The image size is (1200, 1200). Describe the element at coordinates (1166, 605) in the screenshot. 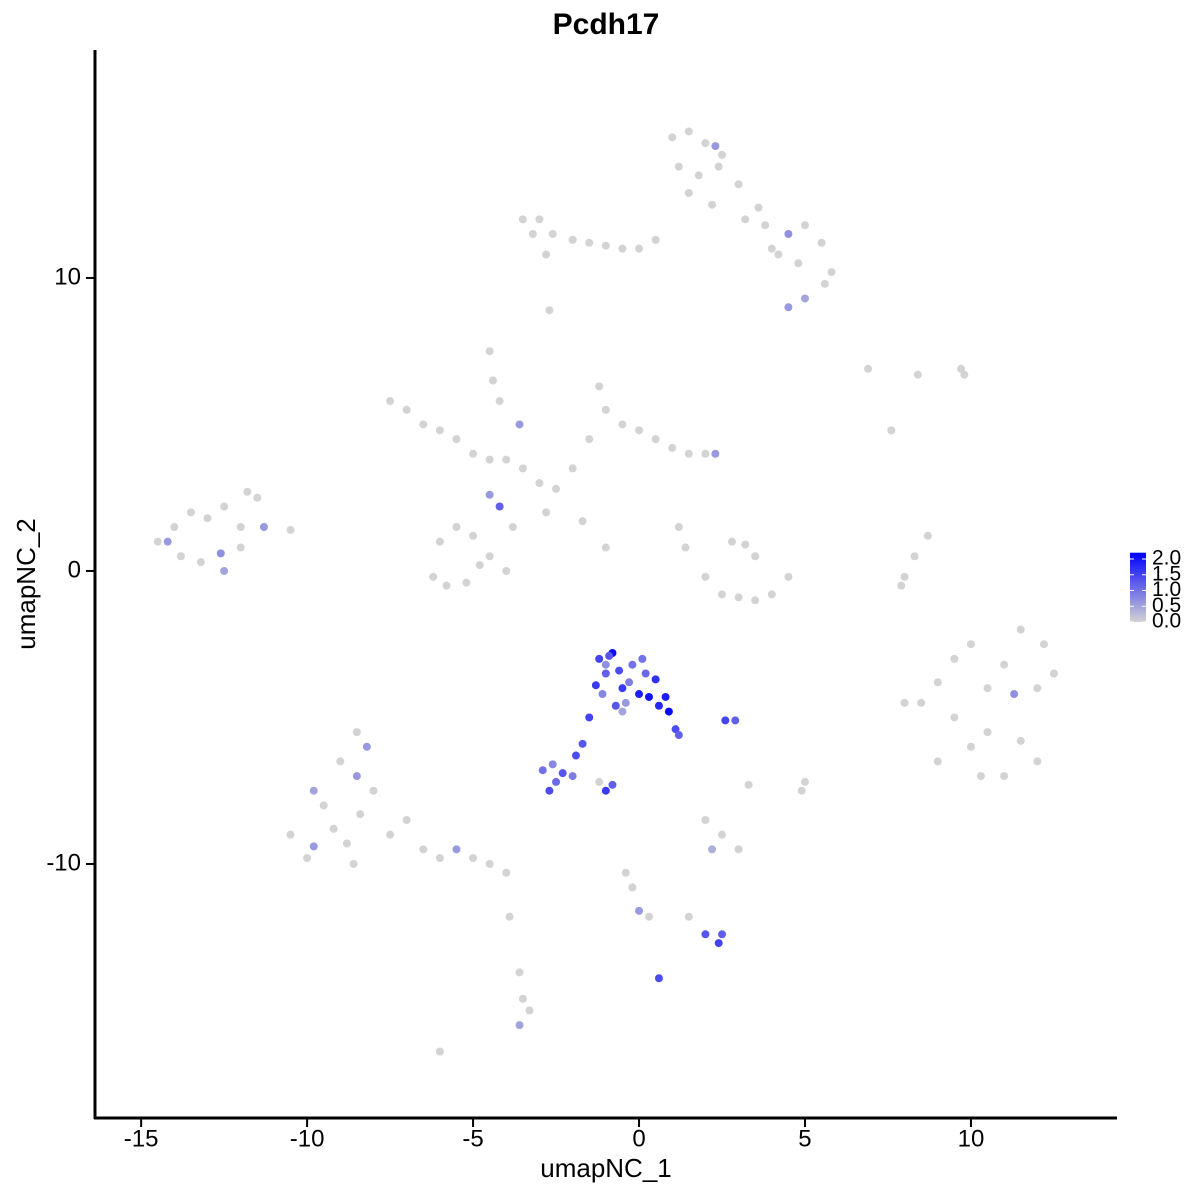

I see `color-bar-label: 0.5` at that location.